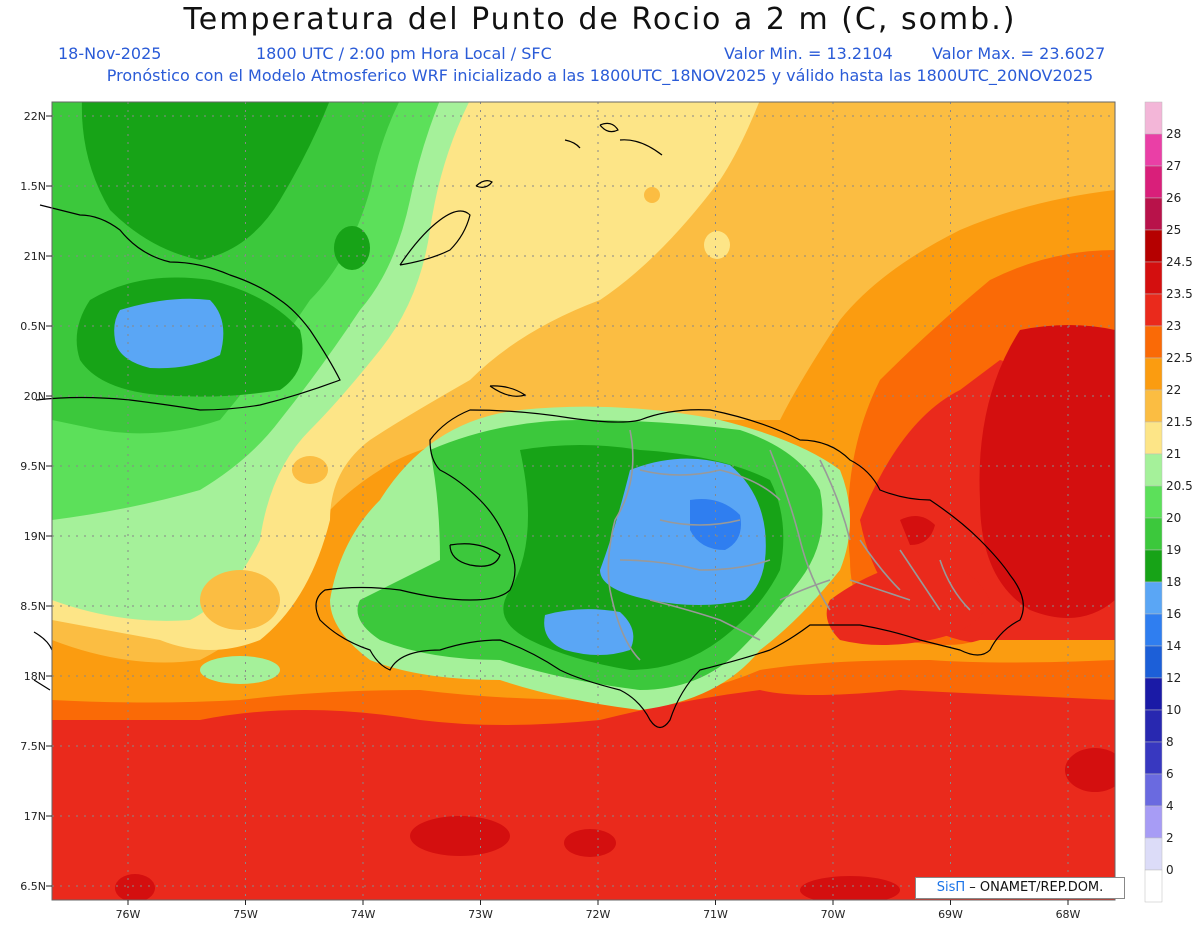 The width and height of the screenshot is (1200, 927). What do you see at coordinates (1179, 294) in the screenshot?
I see `legend-label: 23.5` at bounding box center [1179, 294].